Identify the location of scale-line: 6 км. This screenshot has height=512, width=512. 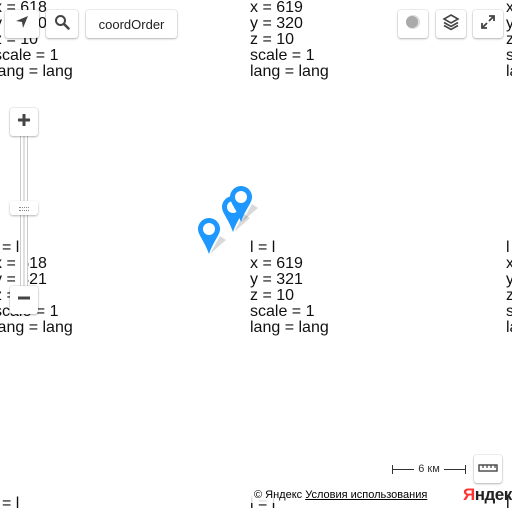
(429, 469).